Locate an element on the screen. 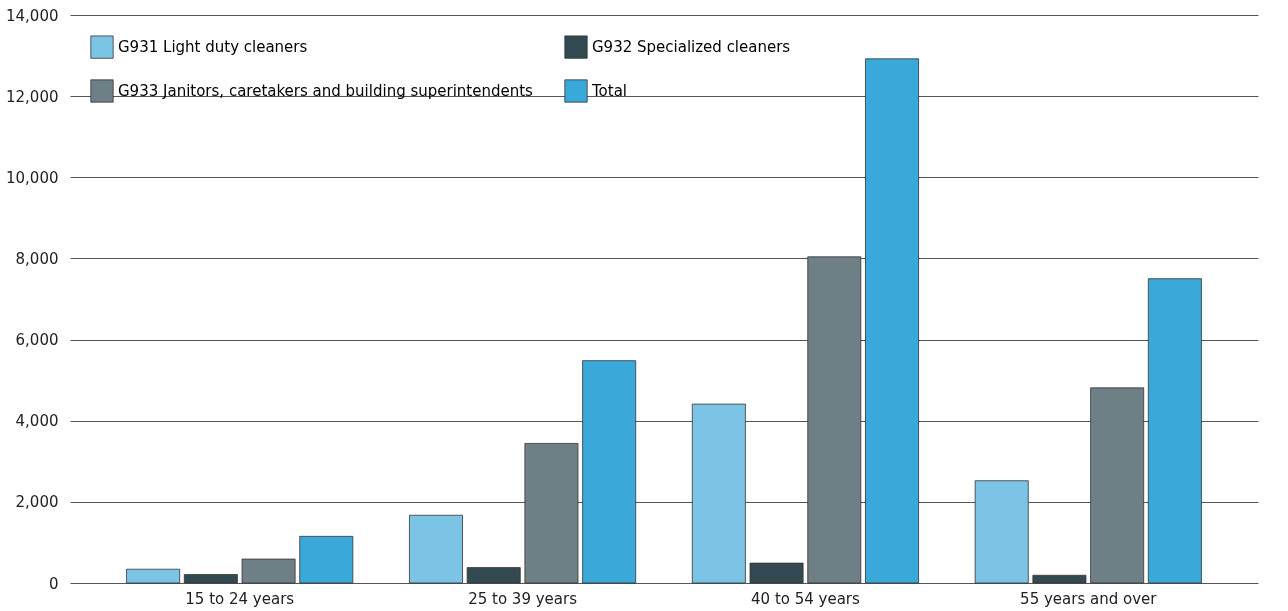 Image resolution: width=1288 pixels, height=611 pixels. x-tick-label: 25 to 39 years is located at coordinates (523, 598).